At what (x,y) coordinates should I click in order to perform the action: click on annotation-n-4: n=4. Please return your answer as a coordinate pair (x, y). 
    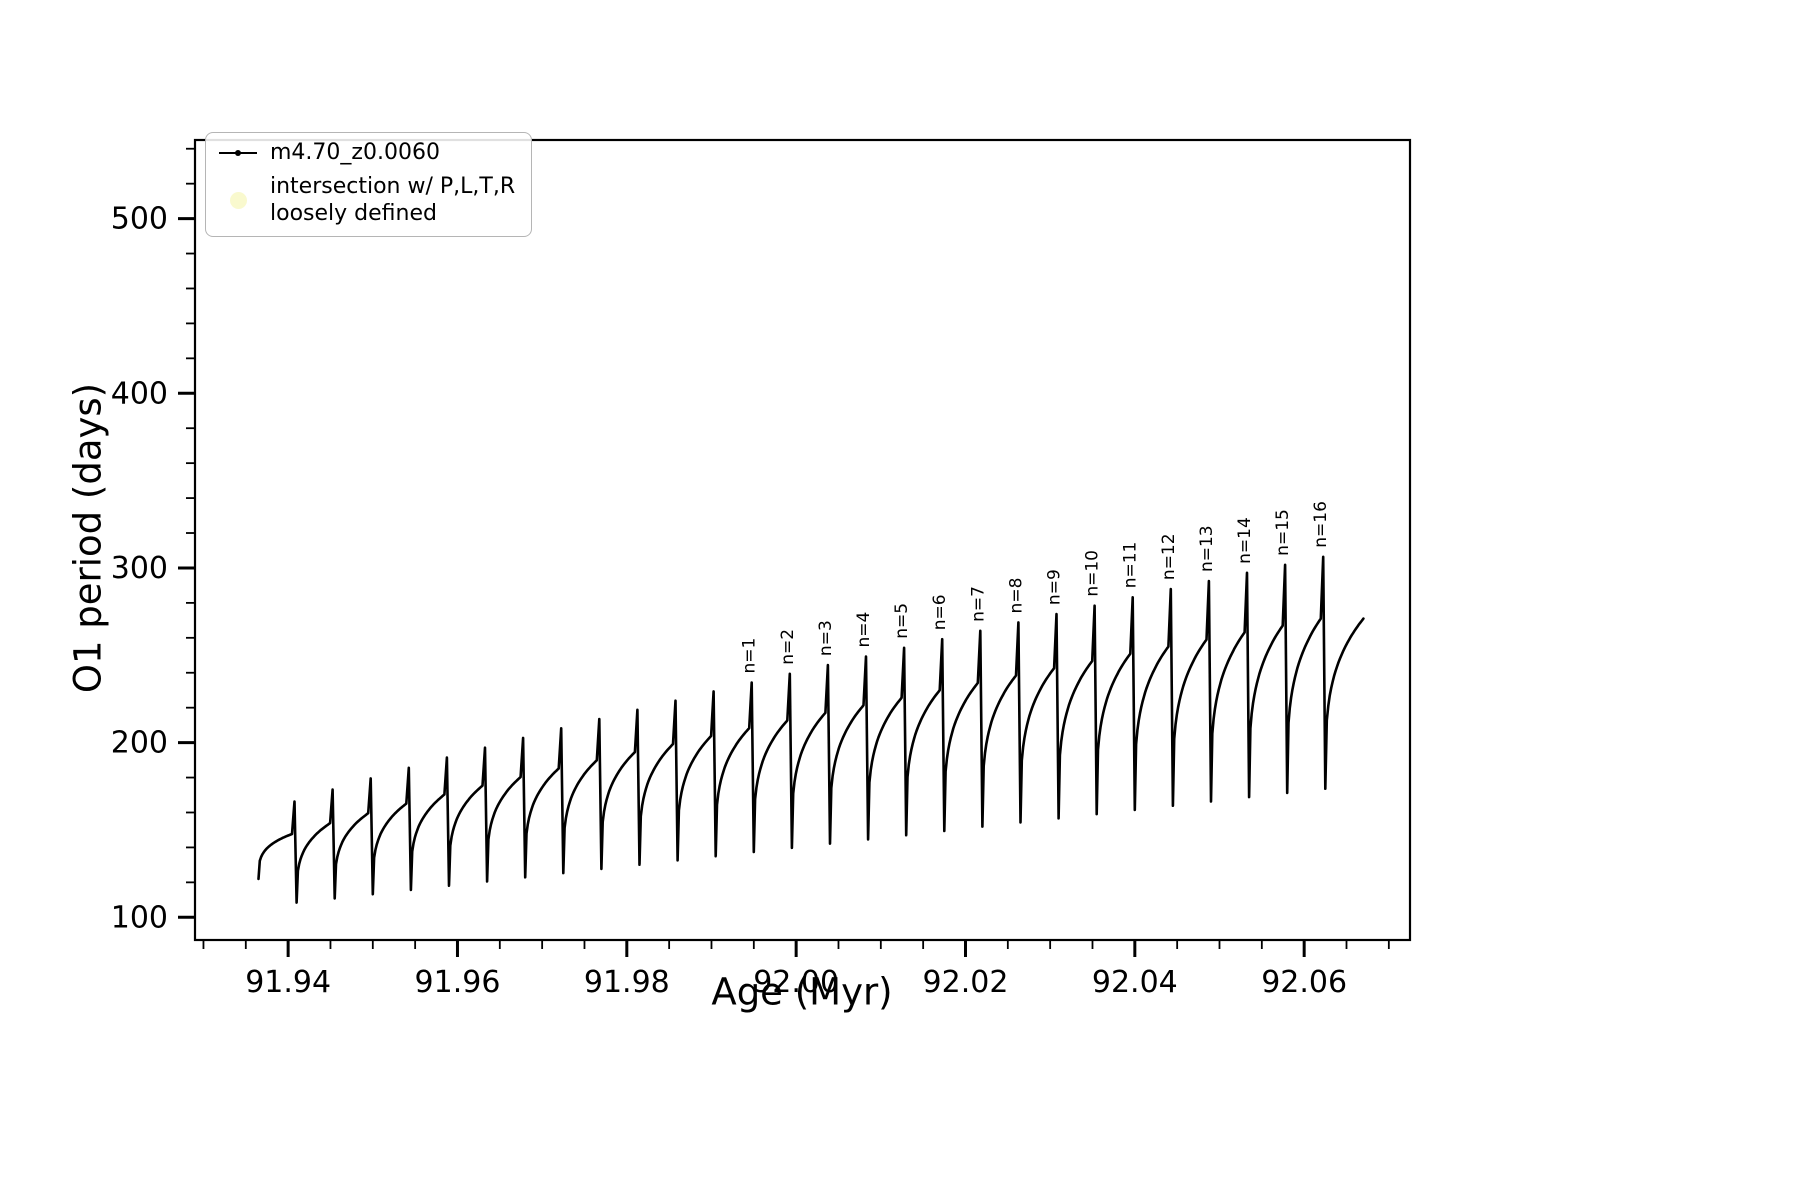
    Looking at the image, I should click on (864, 630).